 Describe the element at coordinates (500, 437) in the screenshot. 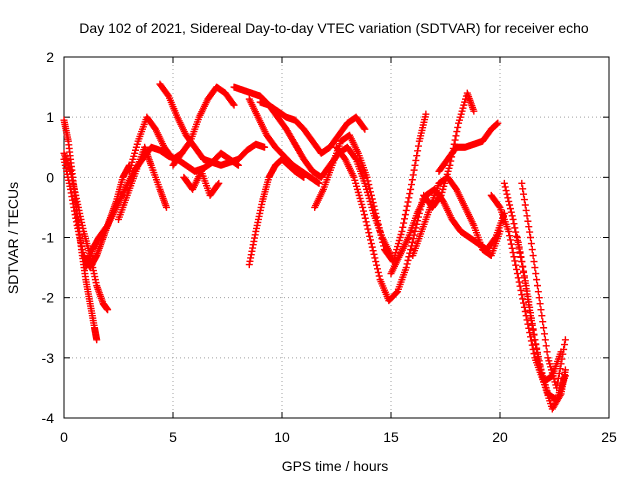

I see `x-tick-label: 20` at that location.